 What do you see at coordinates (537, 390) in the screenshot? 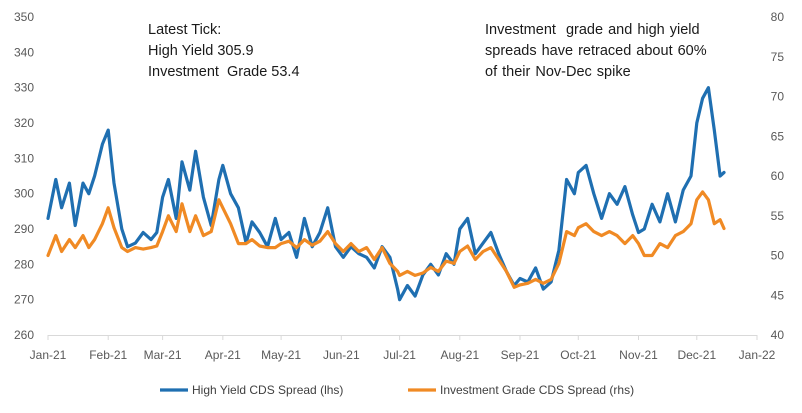
I see `legend-label: Investment Grade CDS Spread (rhs)` at bounding box center [537, 390].